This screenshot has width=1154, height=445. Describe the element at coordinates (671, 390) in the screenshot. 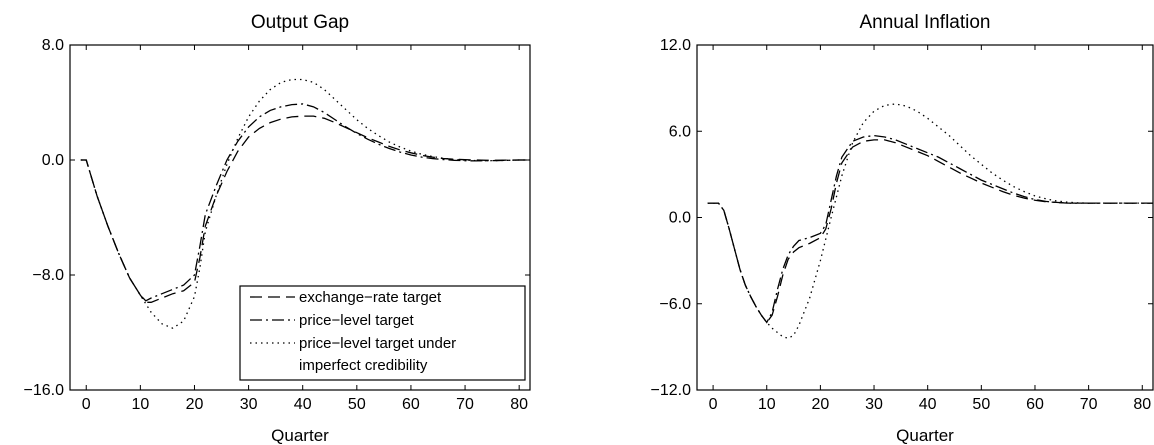

I see `y-tick-label: −12.0` at that location.